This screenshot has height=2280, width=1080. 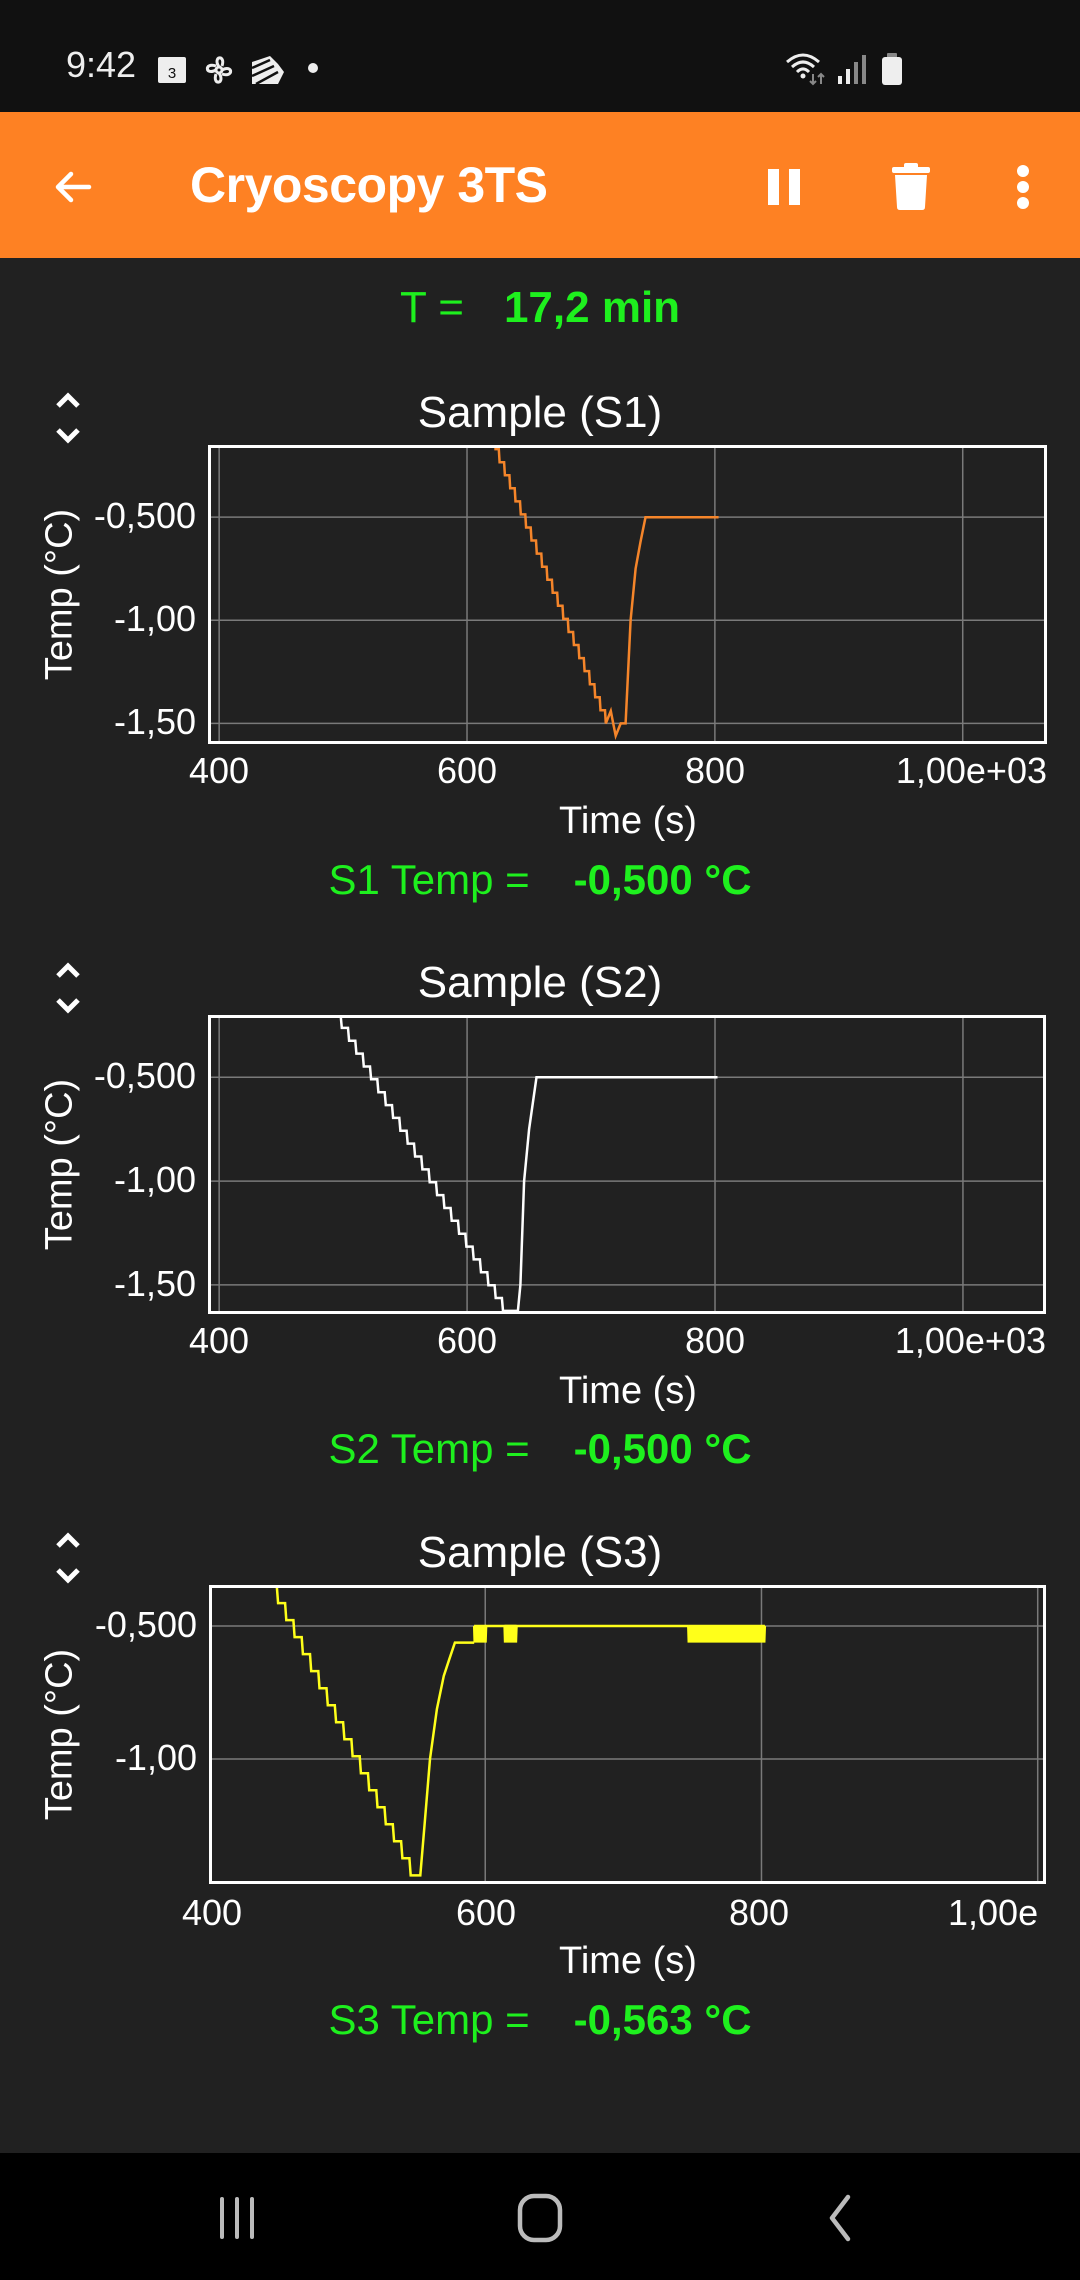 I want to click on signal-icon, so click(x=852, y=69).